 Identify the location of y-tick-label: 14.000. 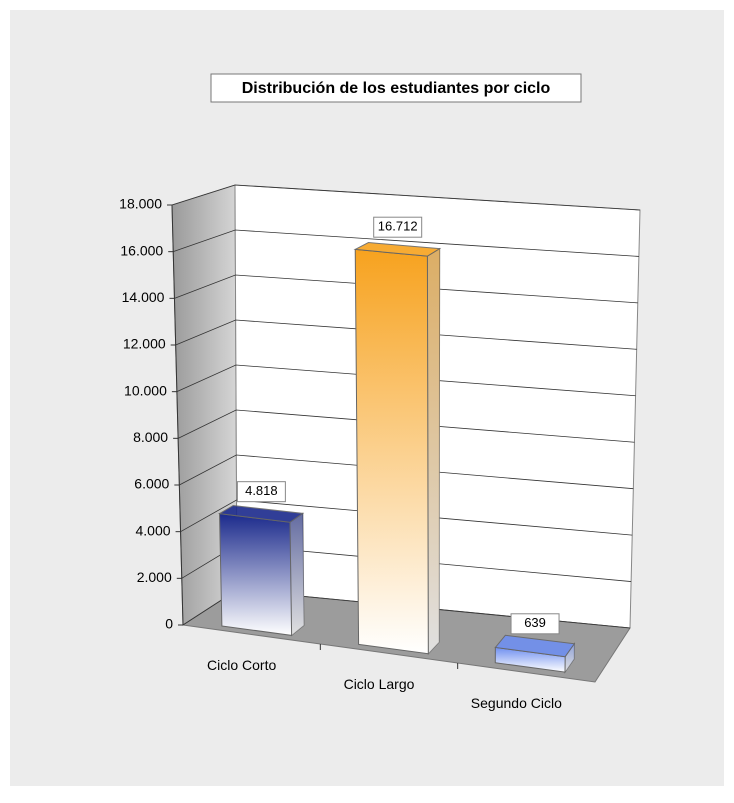
(143, 297).